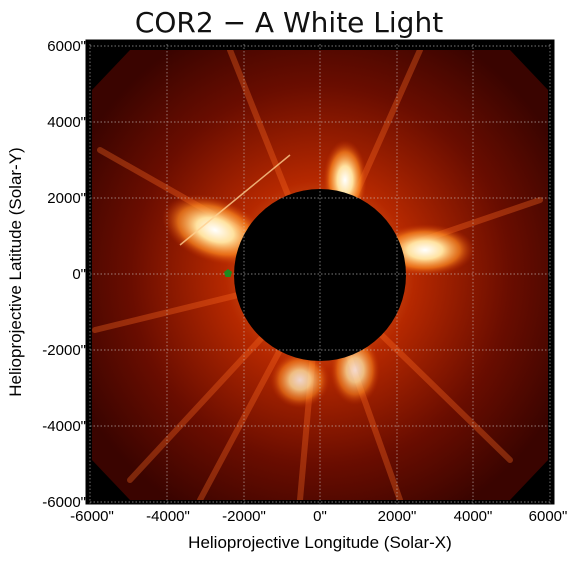  I want to click on x-tick-label: -2000", so click(244, 516).